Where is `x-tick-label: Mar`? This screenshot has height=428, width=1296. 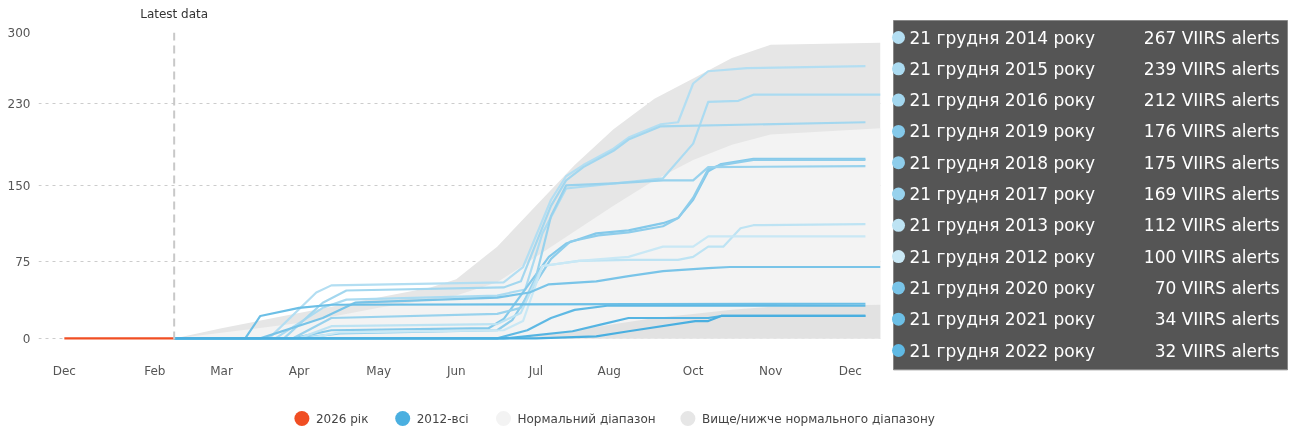
x-tick-label: Mar is located at coordinates (221, 370).